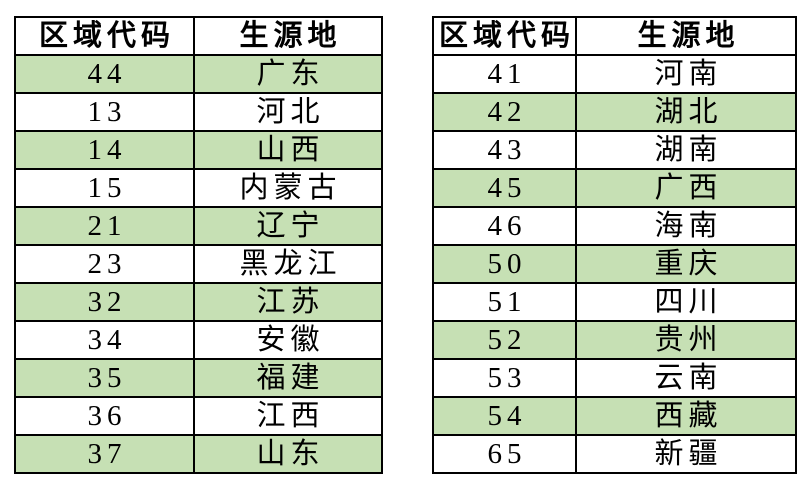 This screenshot has width=812, height=488. I want to click on table-row: 34 安徽, so click(198, 340).